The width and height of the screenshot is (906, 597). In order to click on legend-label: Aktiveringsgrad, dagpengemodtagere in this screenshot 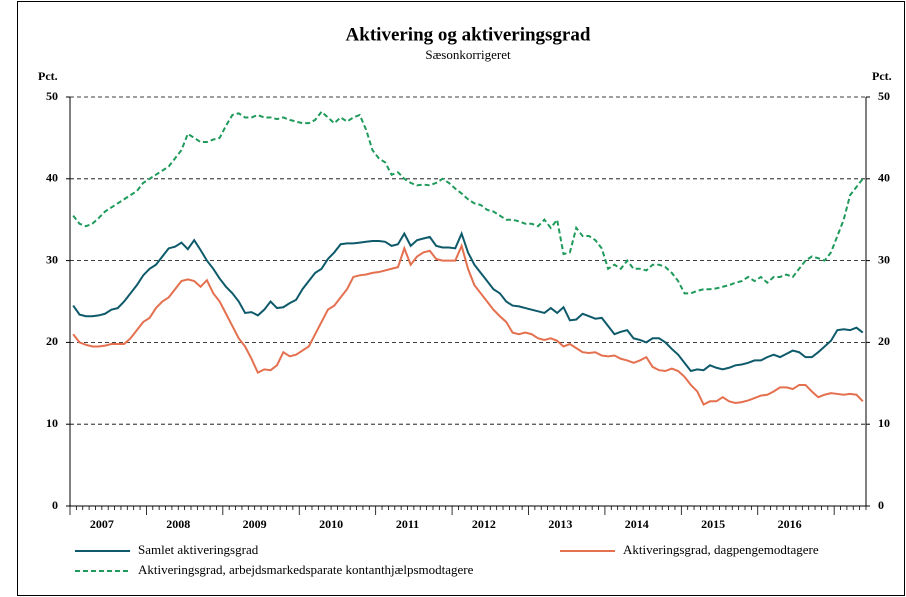, I will do `click(721, 549)`.